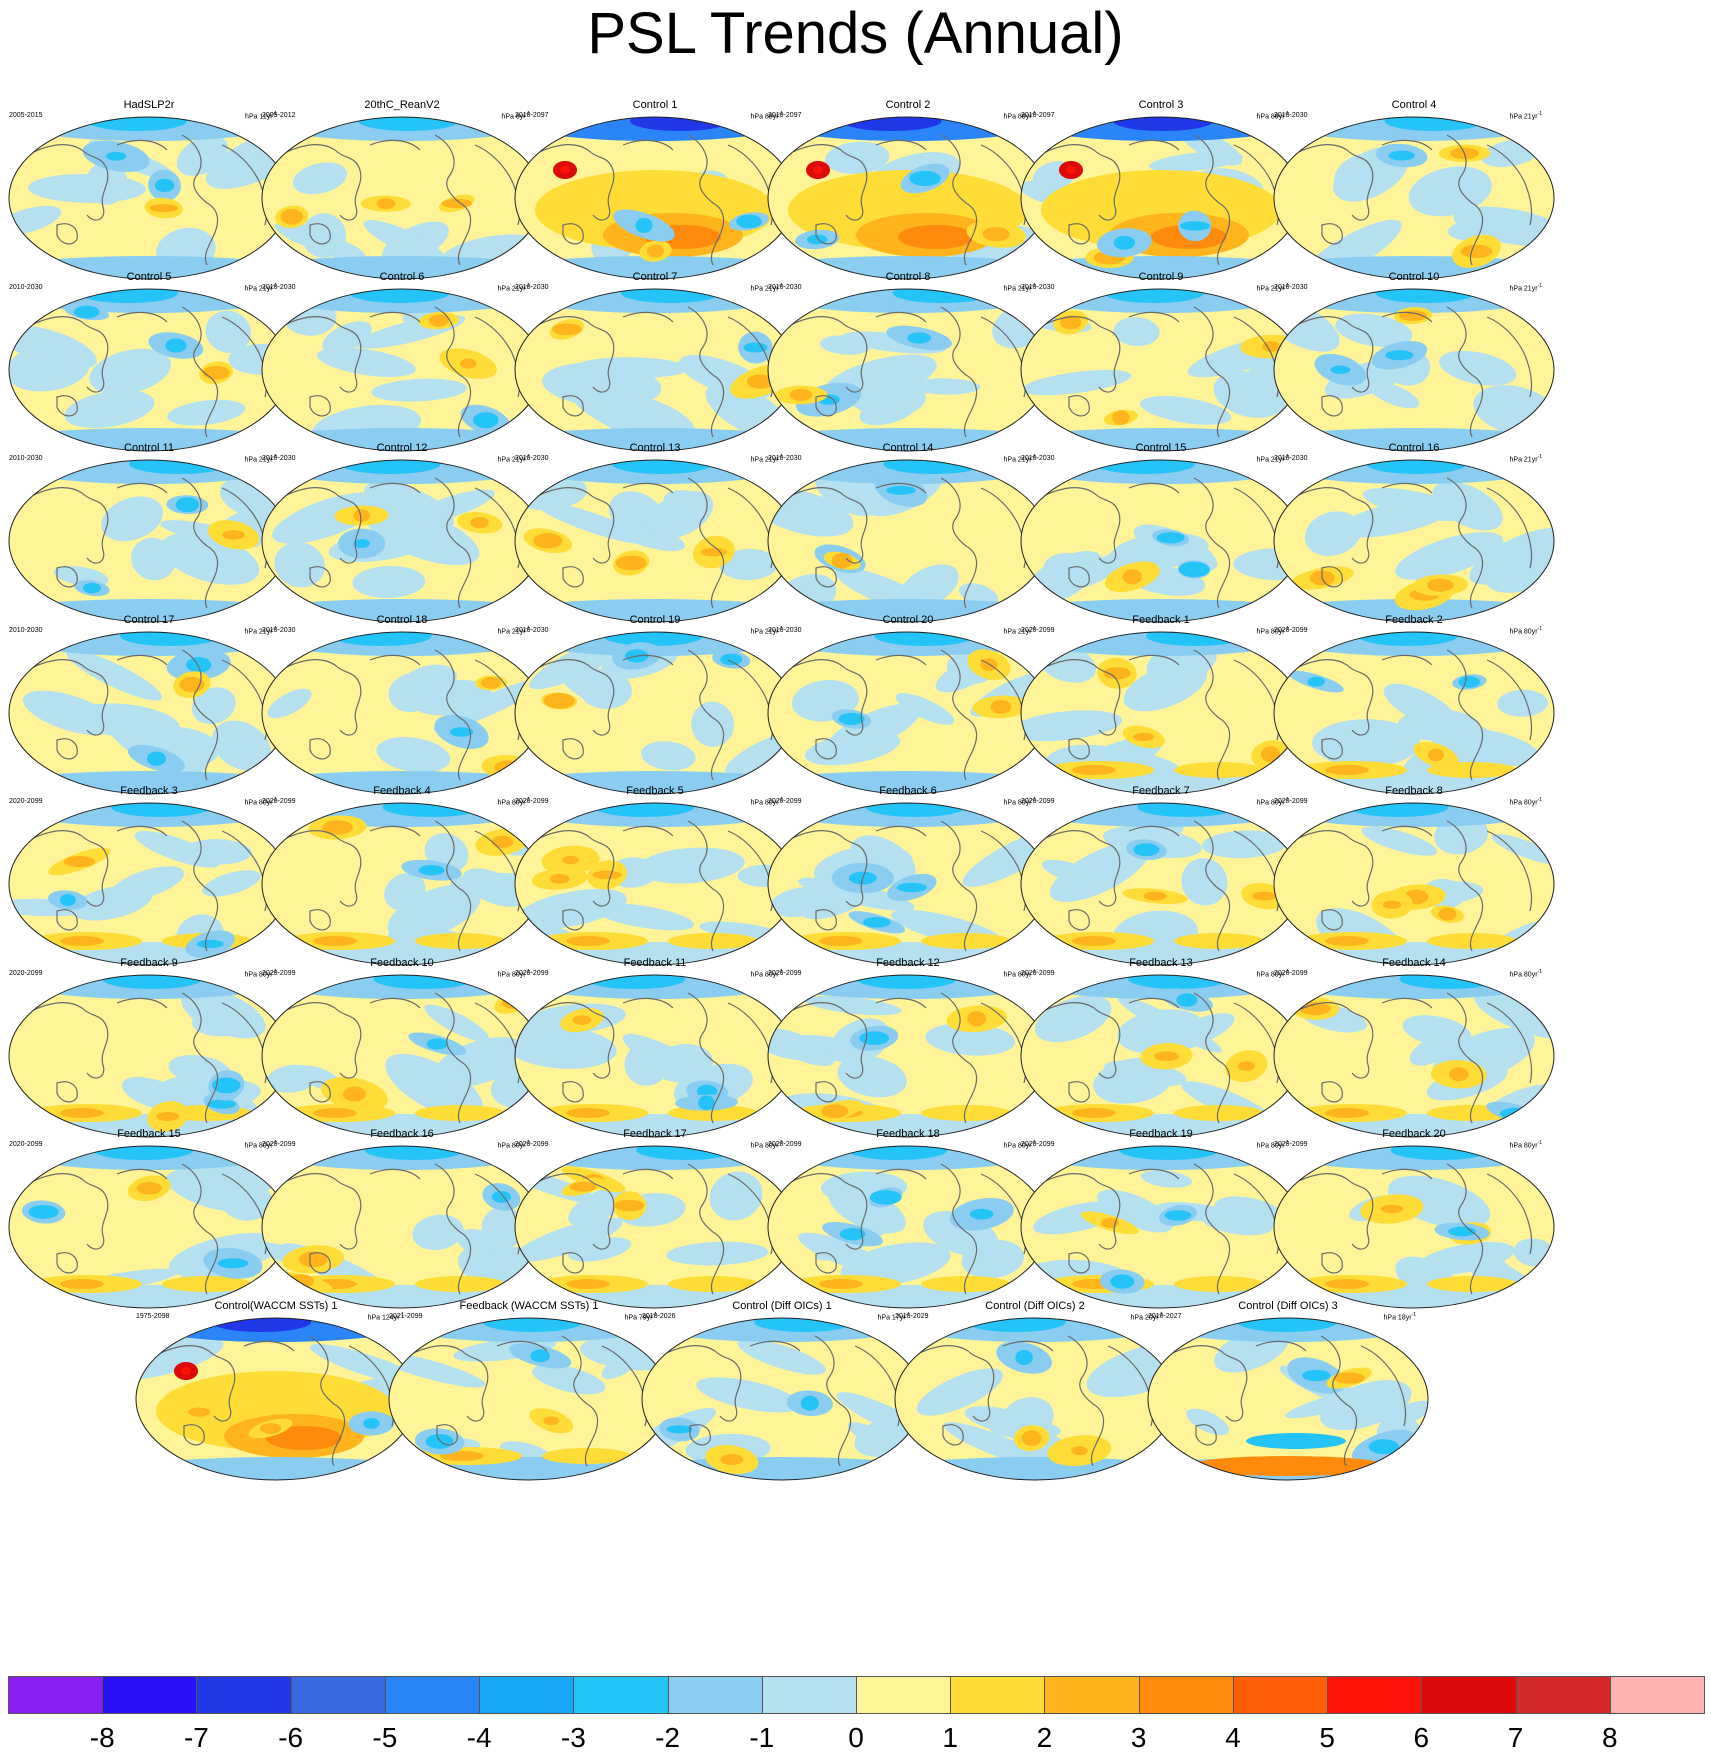 This screenshot has width=1711, height=1756. I want to click on panel-title: Control 8, so click(908, 276).